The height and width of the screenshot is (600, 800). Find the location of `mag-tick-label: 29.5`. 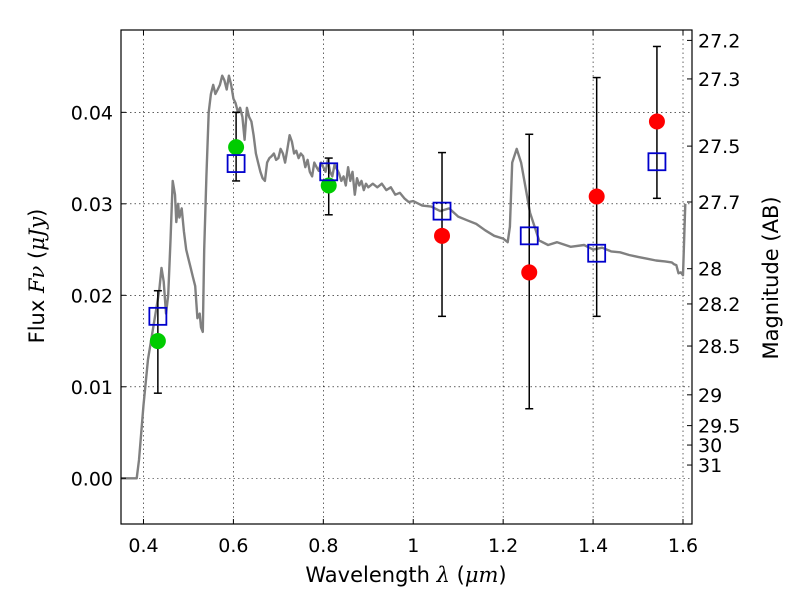

mag-tick-label: 29.5 is located at coordinates (719, 427).